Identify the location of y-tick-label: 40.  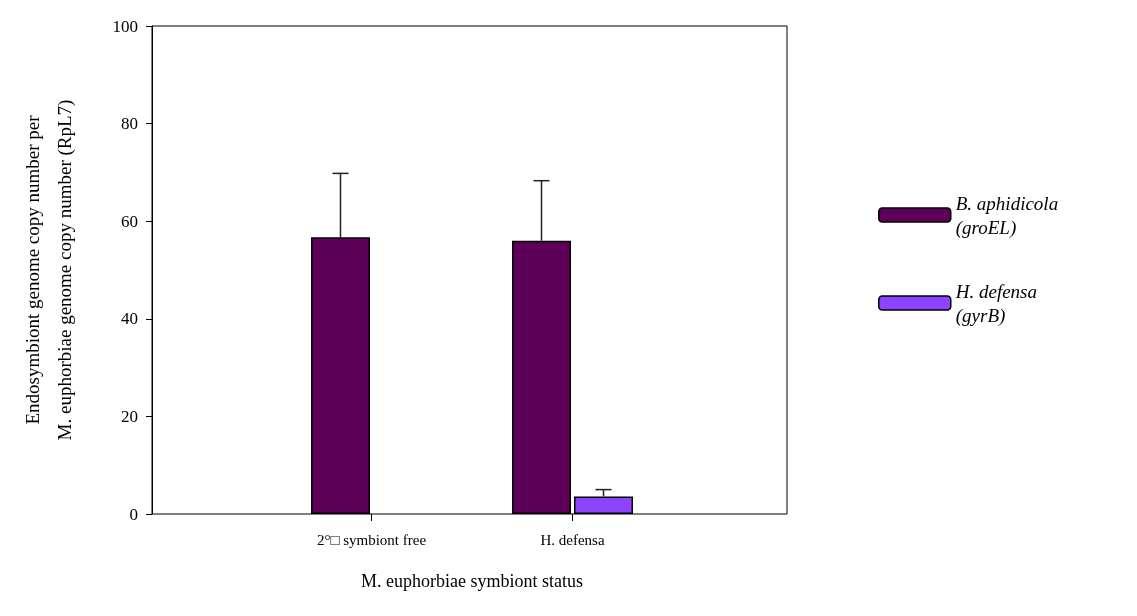
(129, 319).